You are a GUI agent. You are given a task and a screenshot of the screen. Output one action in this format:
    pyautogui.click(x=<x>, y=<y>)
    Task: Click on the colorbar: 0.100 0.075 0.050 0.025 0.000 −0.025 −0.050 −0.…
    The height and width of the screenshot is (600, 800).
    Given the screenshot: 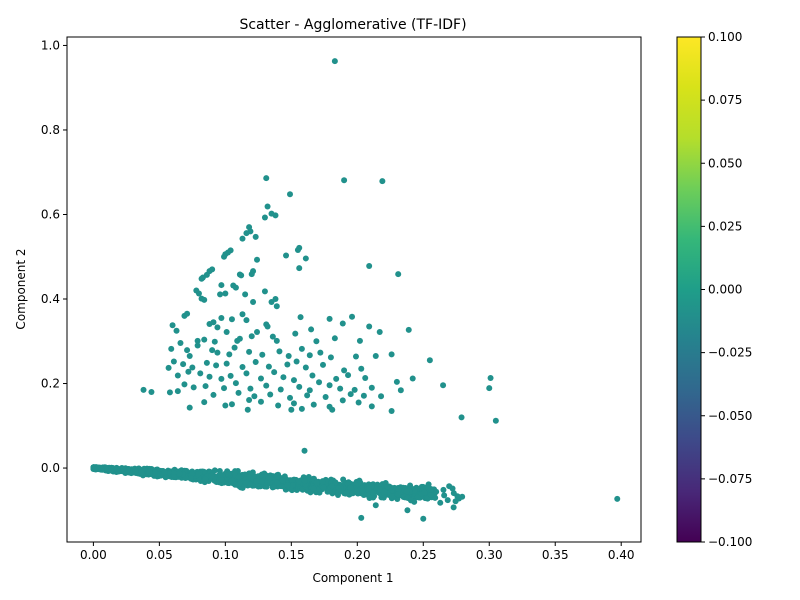 What is the action you would take?
    pyautogui.click(x=714, y=289)
    